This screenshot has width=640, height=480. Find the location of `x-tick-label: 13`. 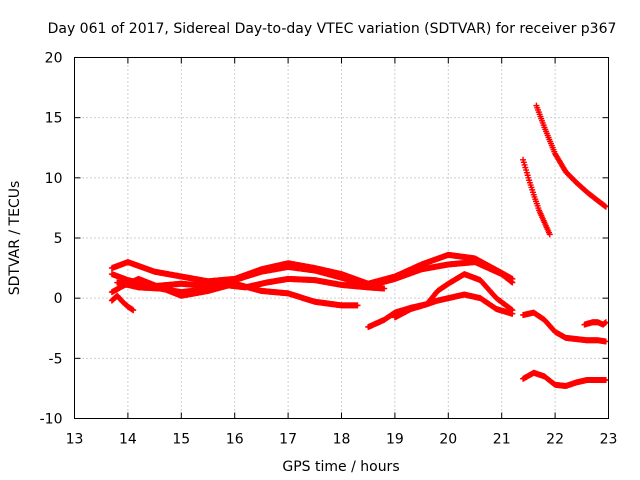

x-tick-label: 13 is located at coordinates (75, 440).